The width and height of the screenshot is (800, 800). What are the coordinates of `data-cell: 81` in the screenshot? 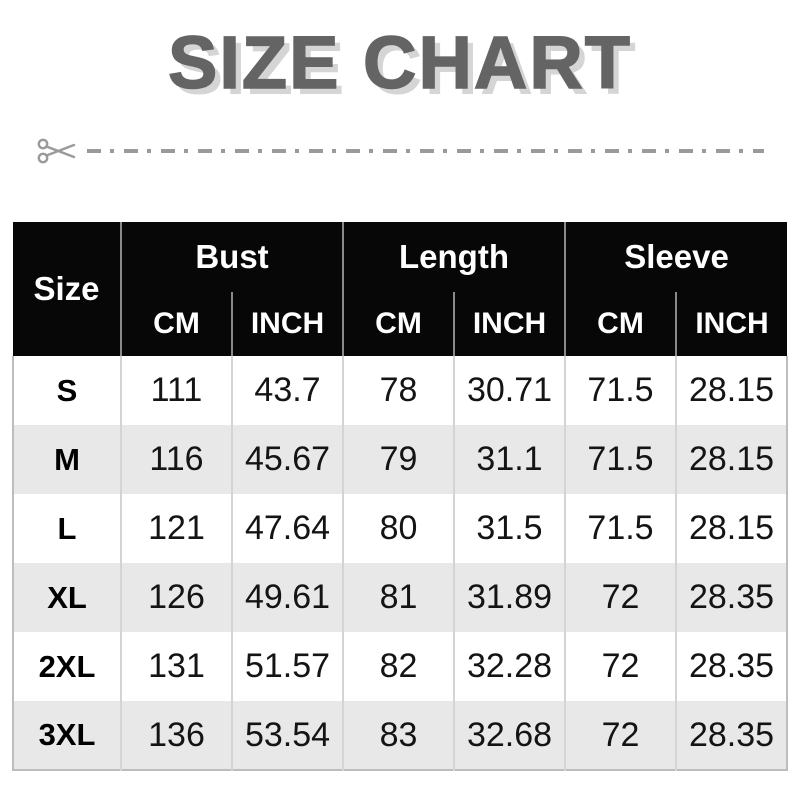 It's located at (398, 598).